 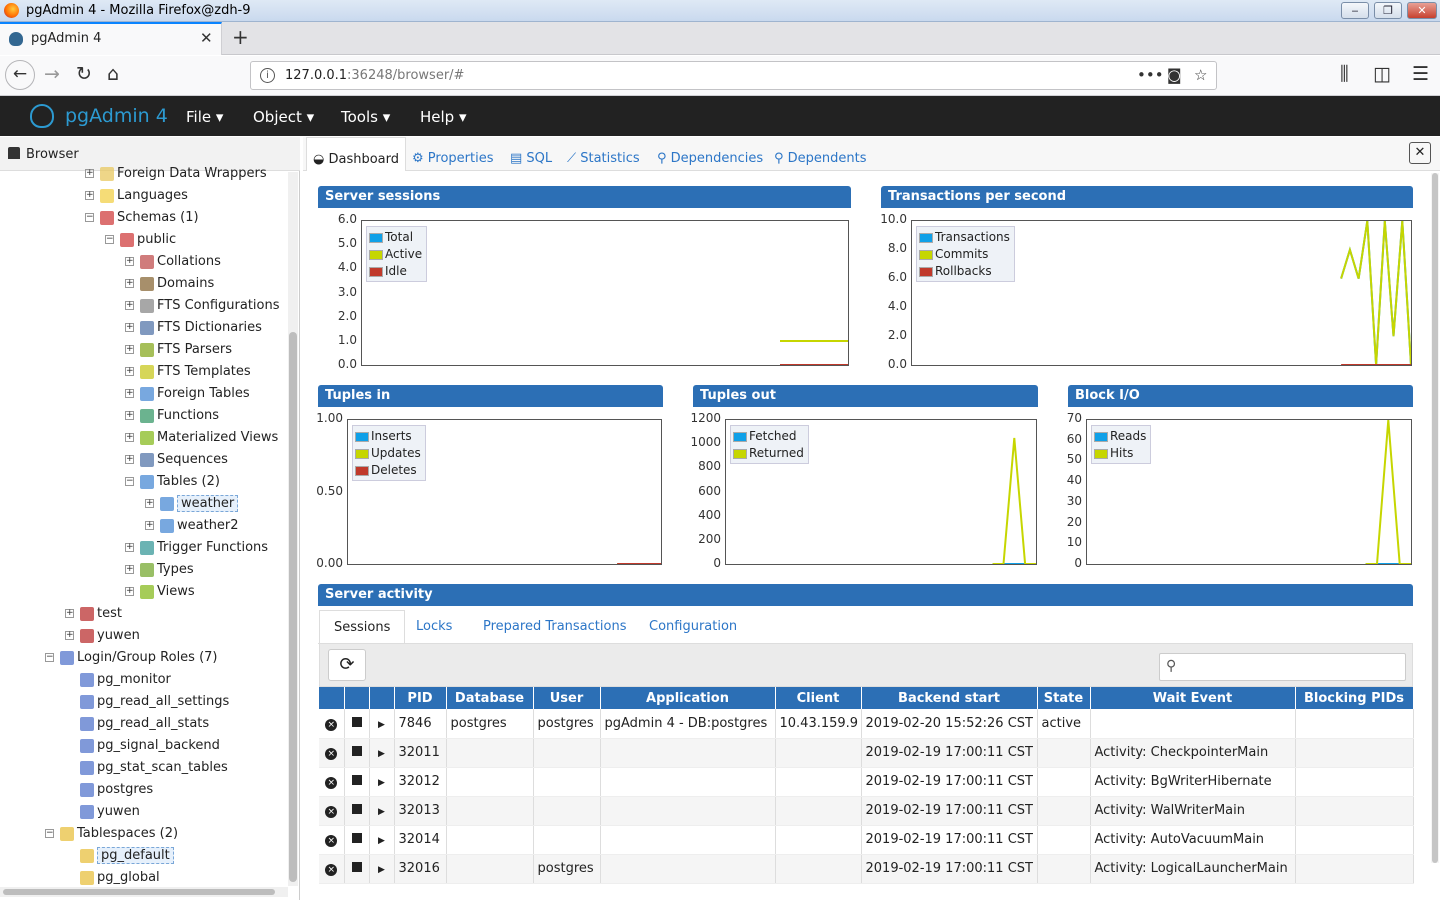 I want to click on tab-configuration: Configuration, so click(x=693, y=626).